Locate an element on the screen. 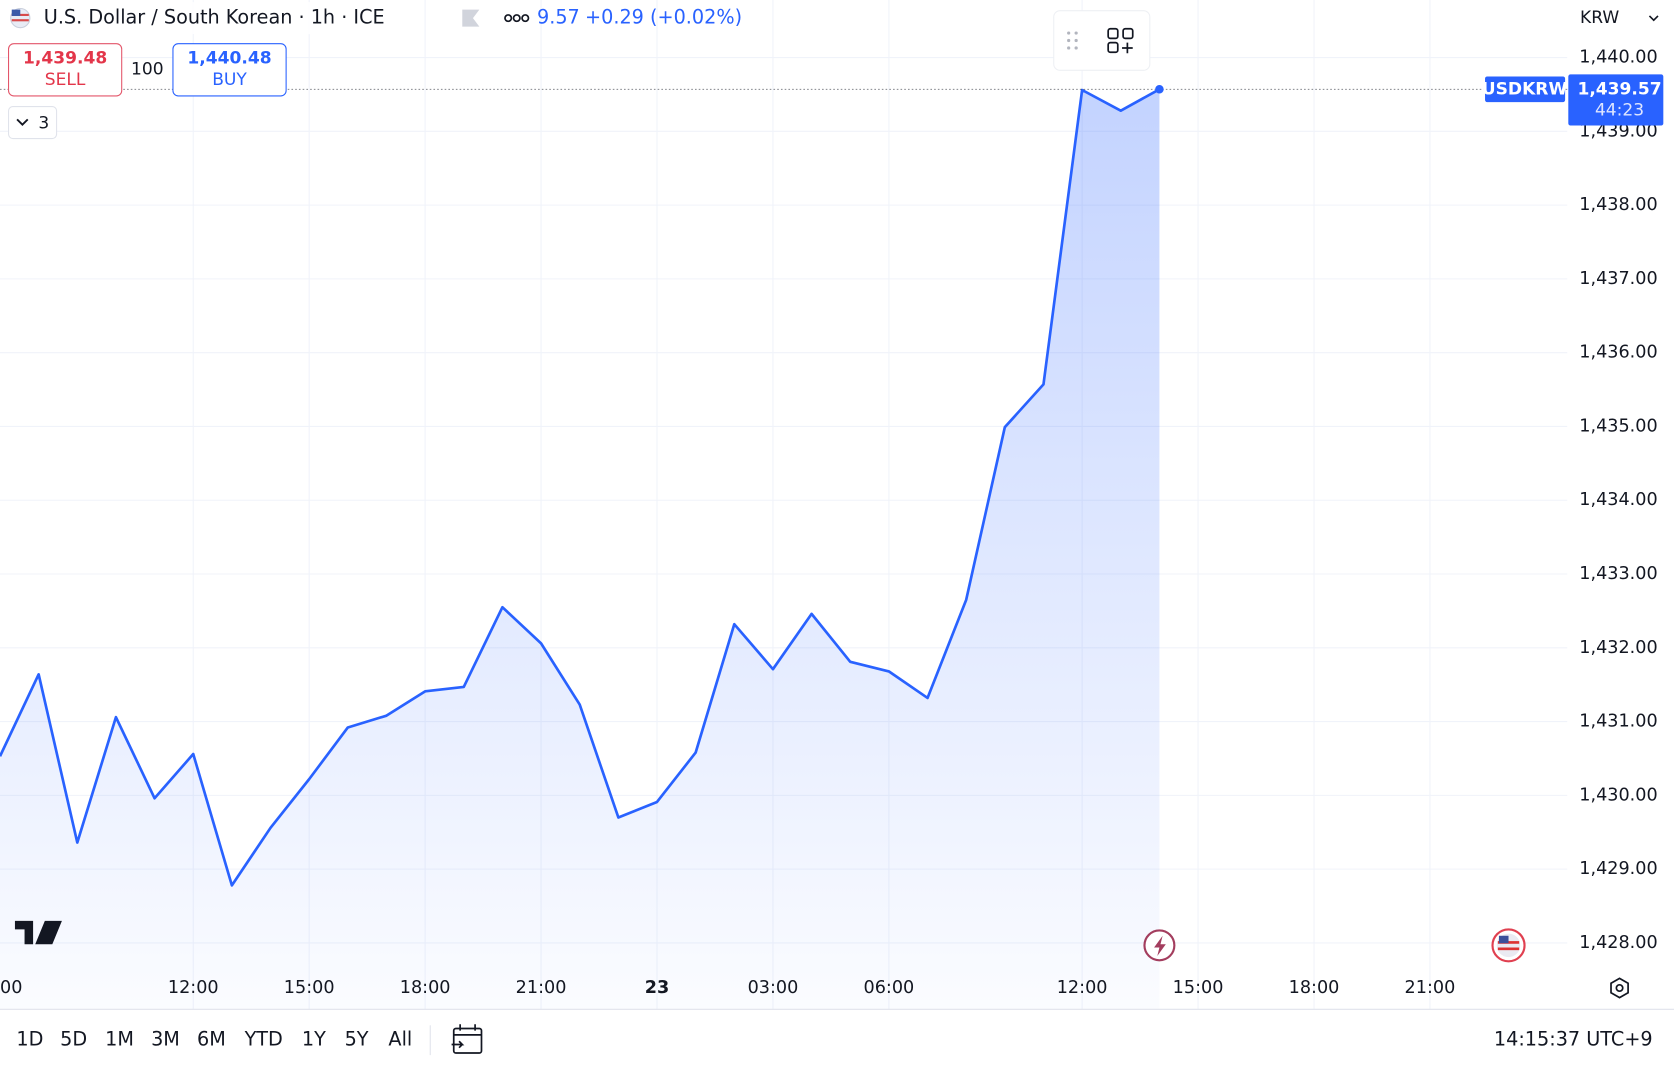 The width and height of the screenshot is (1674, 1069). sell-button is located at coordinates (65, 70).